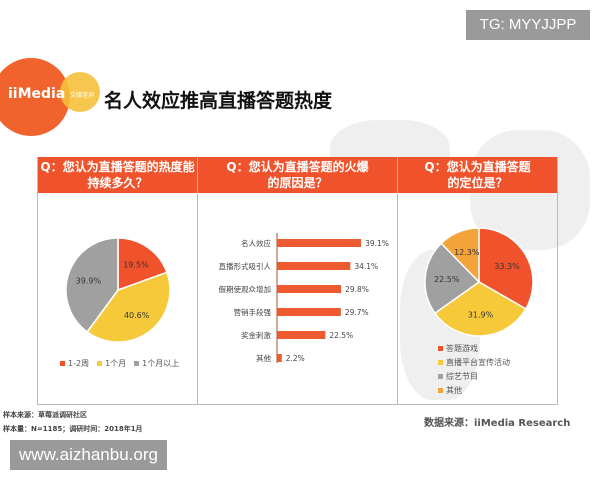 The width and height of the screenshot is (600, 480). What do you see at coordinates (474, 390) in the screenshot?
I see `legend-item: 其他` at bounding box center [474, 390].